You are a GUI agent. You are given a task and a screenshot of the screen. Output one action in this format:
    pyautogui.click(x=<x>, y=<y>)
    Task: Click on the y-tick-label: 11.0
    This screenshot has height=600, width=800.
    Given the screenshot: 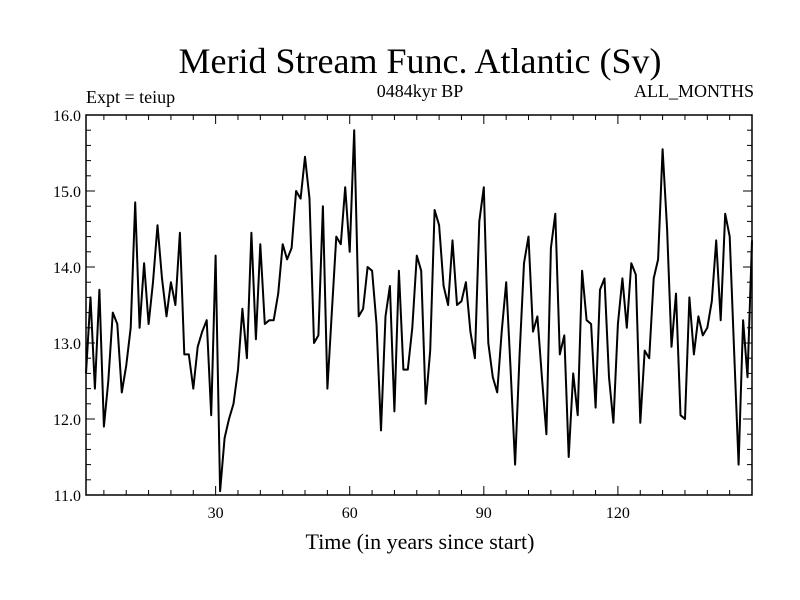 What is the action you would take?
    pyautogui.click(x=67, y=496)
    